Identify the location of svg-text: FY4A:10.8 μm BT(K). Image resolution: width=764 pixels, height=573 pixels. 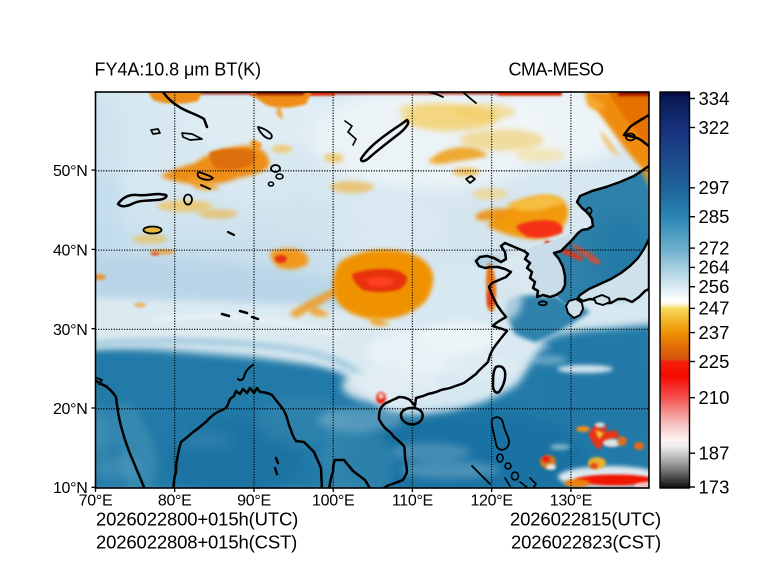
(178, 70).